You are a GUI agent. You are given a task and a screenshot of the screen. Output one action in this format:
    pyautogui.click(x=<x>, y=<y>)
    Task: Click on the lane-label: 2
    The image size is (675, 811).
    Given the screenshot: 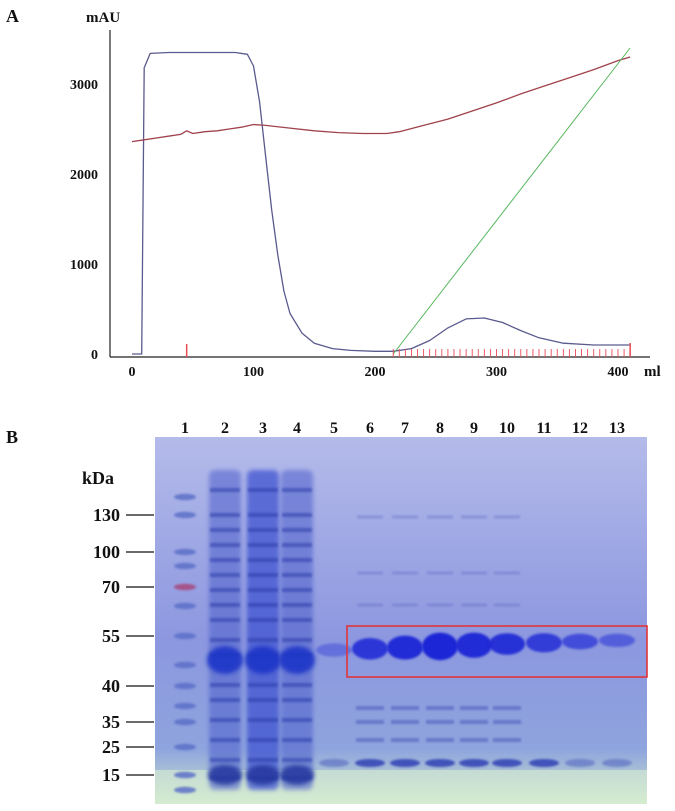 What is the action you would take?
    pyautogui.click(x=225, y=428)
    